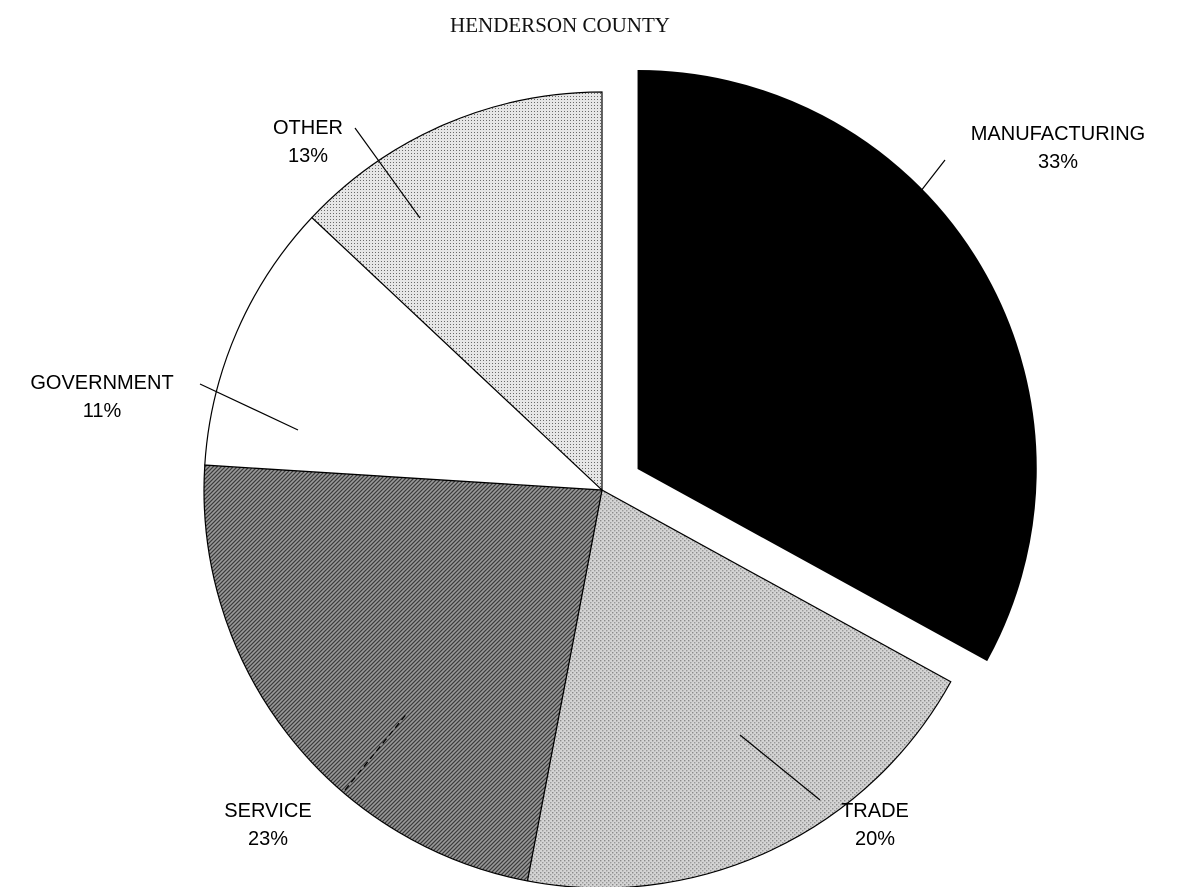  What do you see at coordinates (308, 128) in the screenshot?
I see `slice-label-other: OTHER` at bounding box center [308, 128].